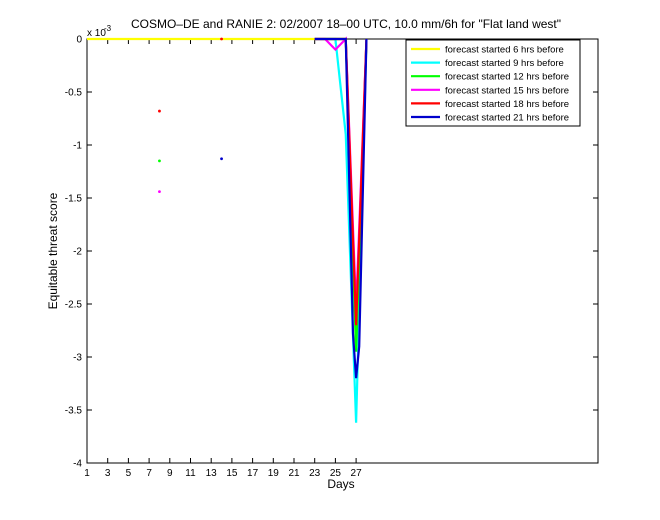 Image resolution: width=660 pixels, height=520 pixels. I want to click on x-tick-label: 27, so click(357, 473).